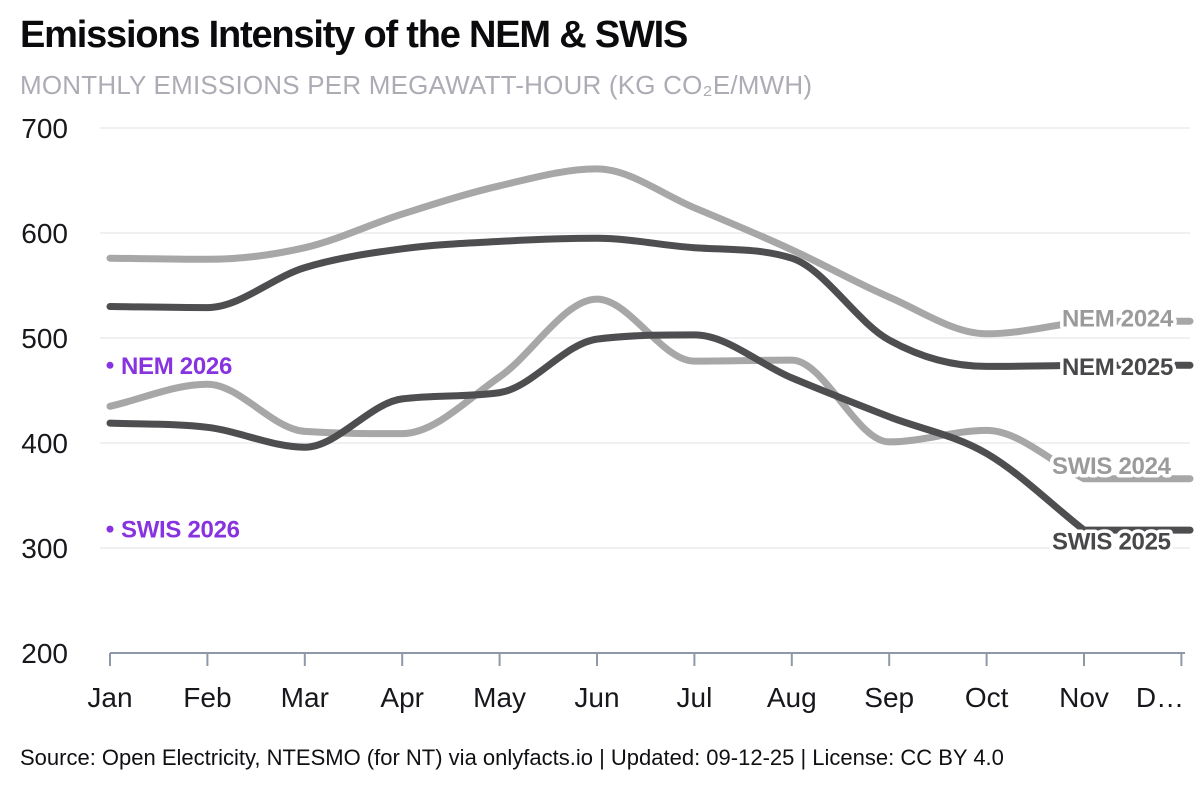 This screenshot has width=1200, height=800. I want to click on y-axis-label-400: 400, so click(44, 443).